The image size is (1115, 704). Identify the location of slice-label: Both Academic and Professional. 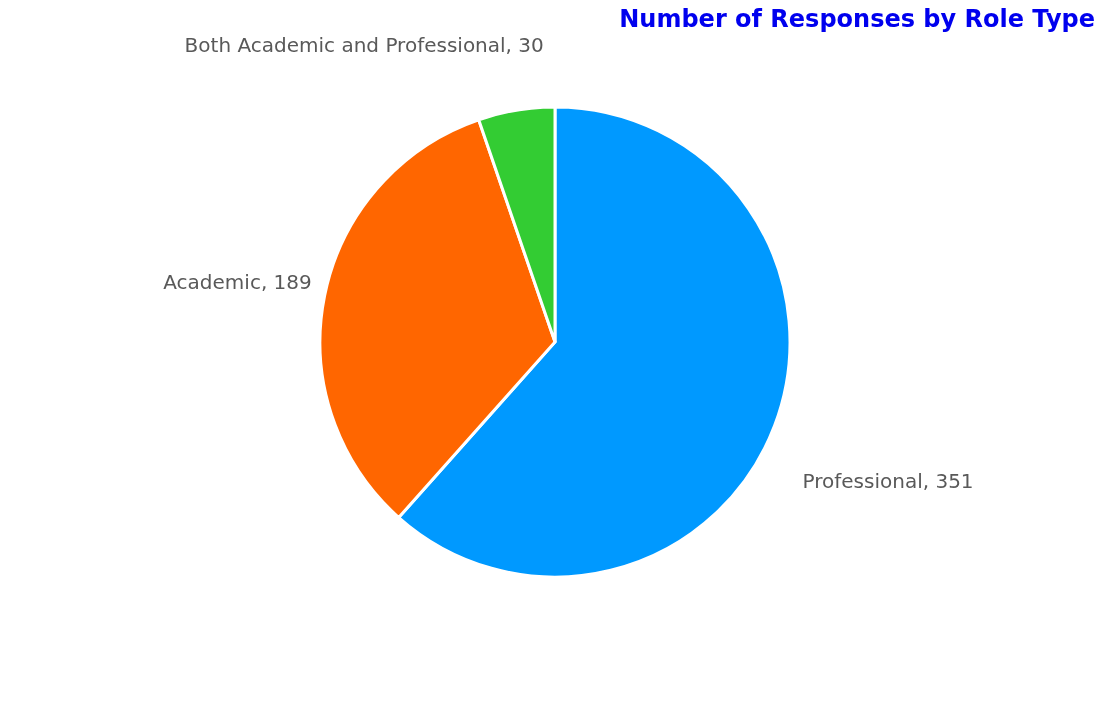
(345, 45).